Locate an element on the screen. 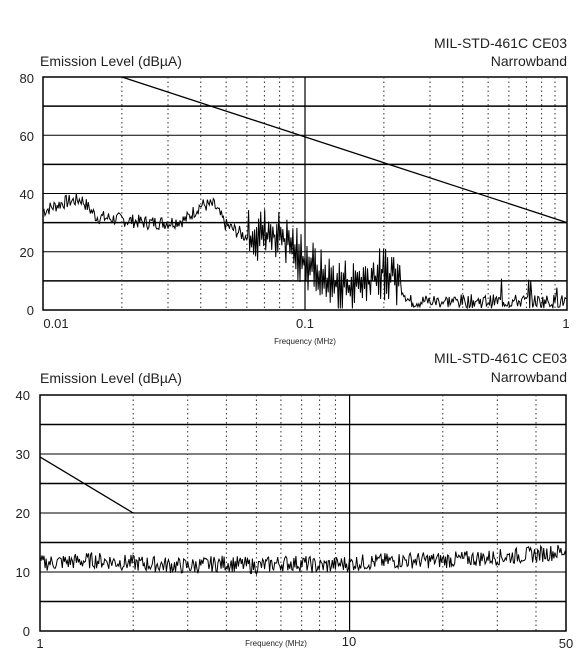  chart-bottom-ytick-40: 40 is located at coordinates (23, 395).